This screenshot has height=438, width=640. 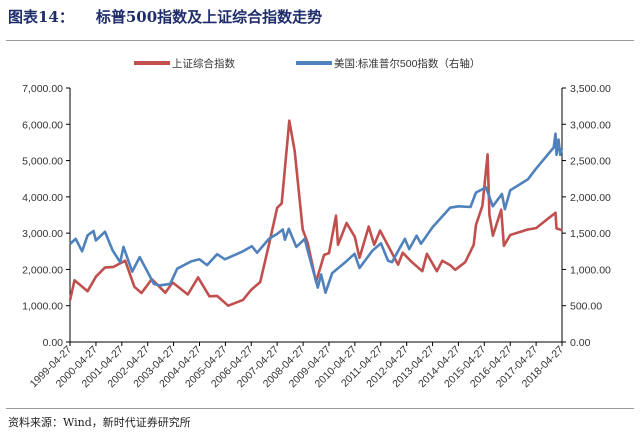 I want to click on right-tick-label: 3,000.00, so click(x=590, y=125).